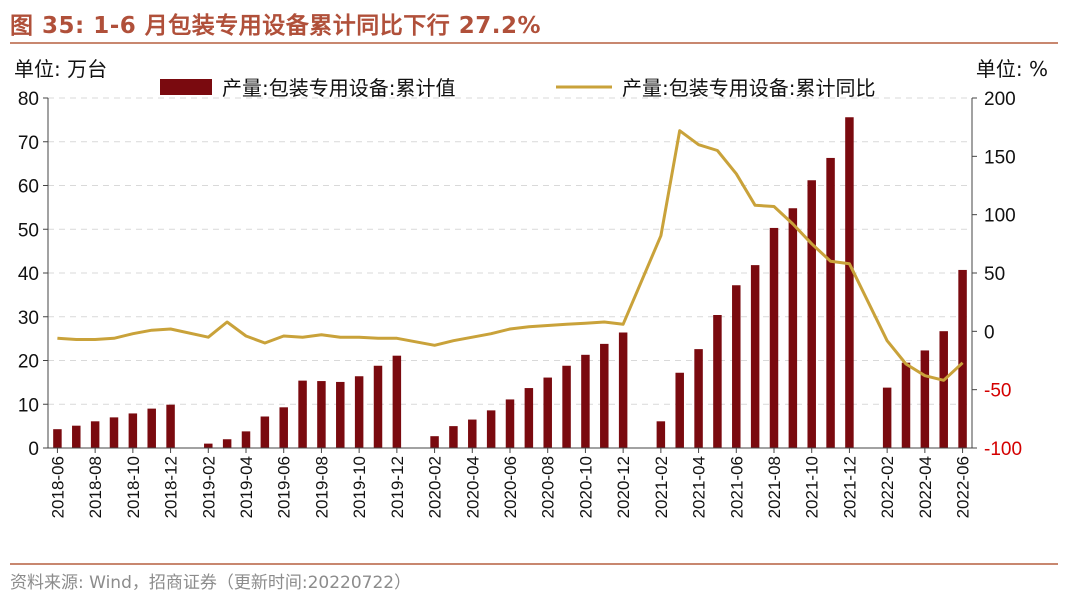 This screenshot has width=1080, height=599. What do you see at coordinates (211, 583) in the screenshot?
I see `source-note: 资料来源: Wind，招商证券（更新时间:20220722）` at bounding box center [211, 583].